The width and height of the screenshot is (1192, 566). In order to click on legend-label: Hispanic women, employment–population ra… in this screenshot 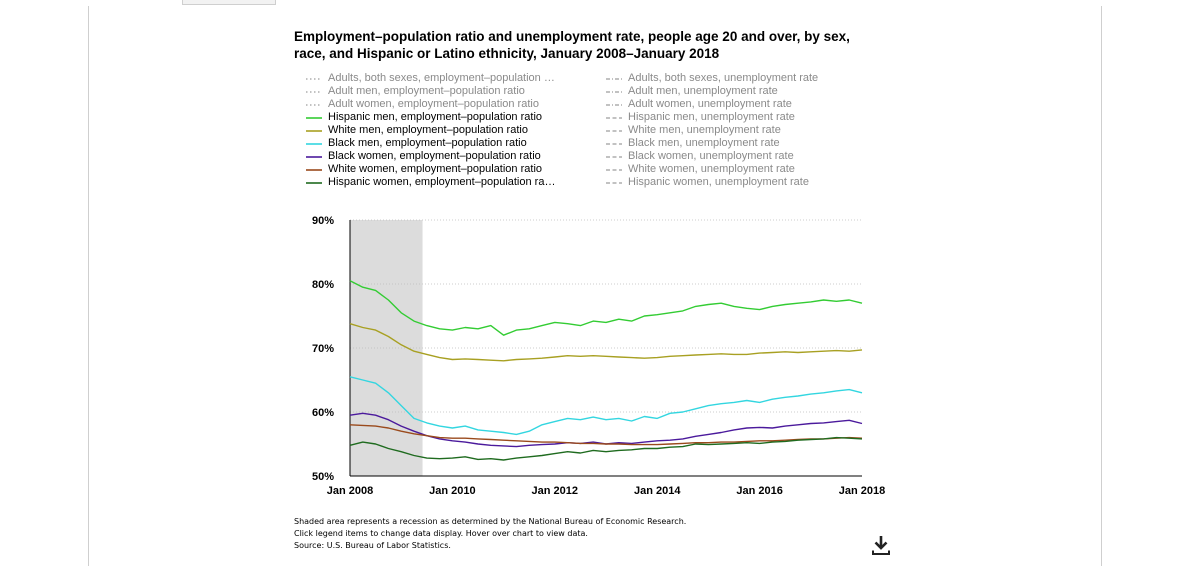, I will do `click(442, 182)`.